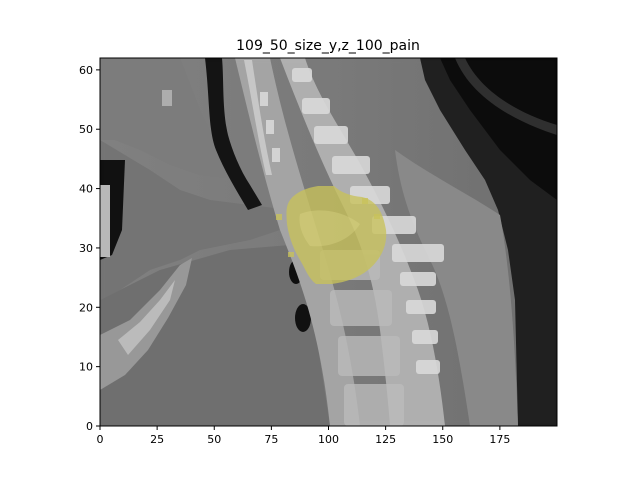 The height and width of the screenshot is (480, 640). Describe the element at coordinates (328, 439) in the screenshot. I see `x-tick-label: 100` at that location.